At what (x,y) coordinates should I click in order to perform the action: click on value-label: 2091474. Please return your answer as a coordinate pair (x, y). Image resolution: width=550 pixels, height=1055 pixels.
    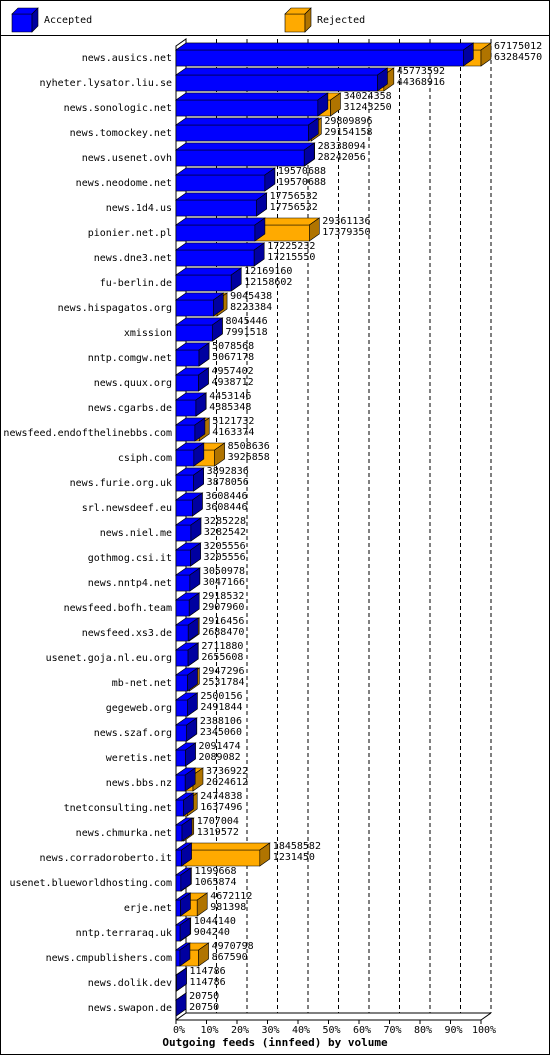
    Looking at the image, I should click on (219, 746).